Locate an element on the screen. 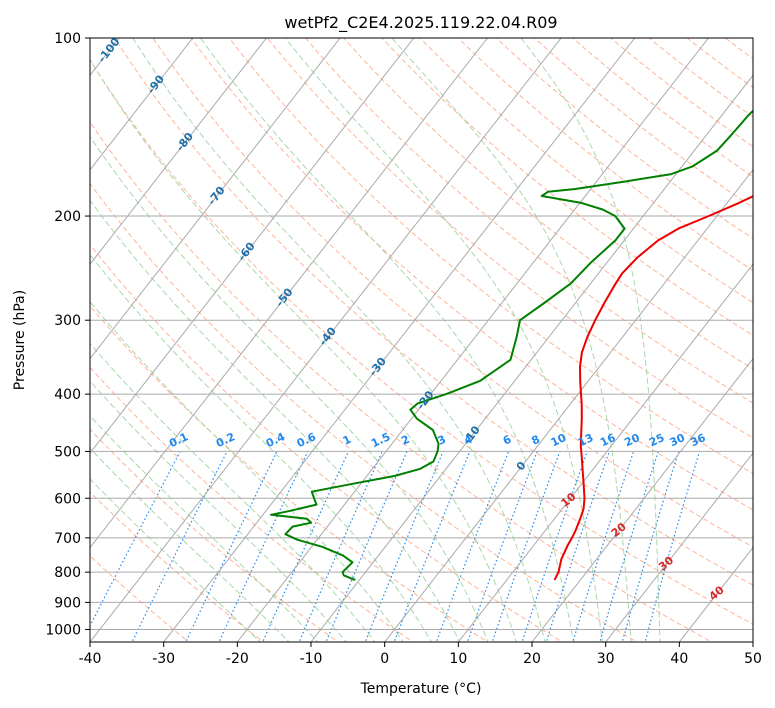 The height and width of the screenshot is (708, 775). temperature-profile-line is located at coordinates (653, 388).